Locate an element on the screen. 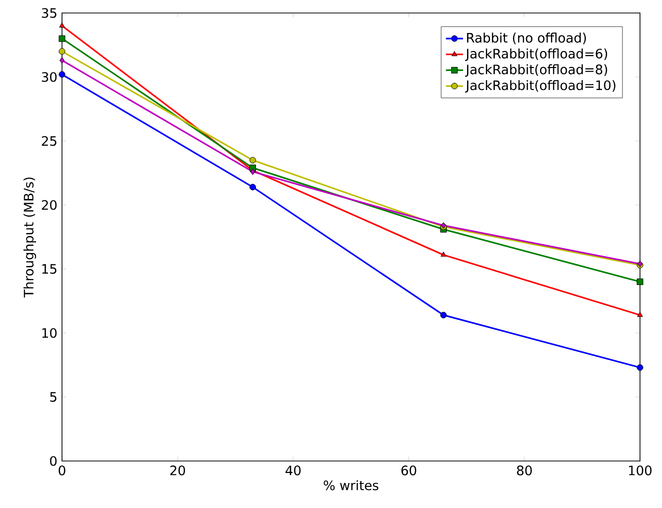 This screenshot has width=662, height=508. x-tick-label: 100 is located at coordinates (640, 471).